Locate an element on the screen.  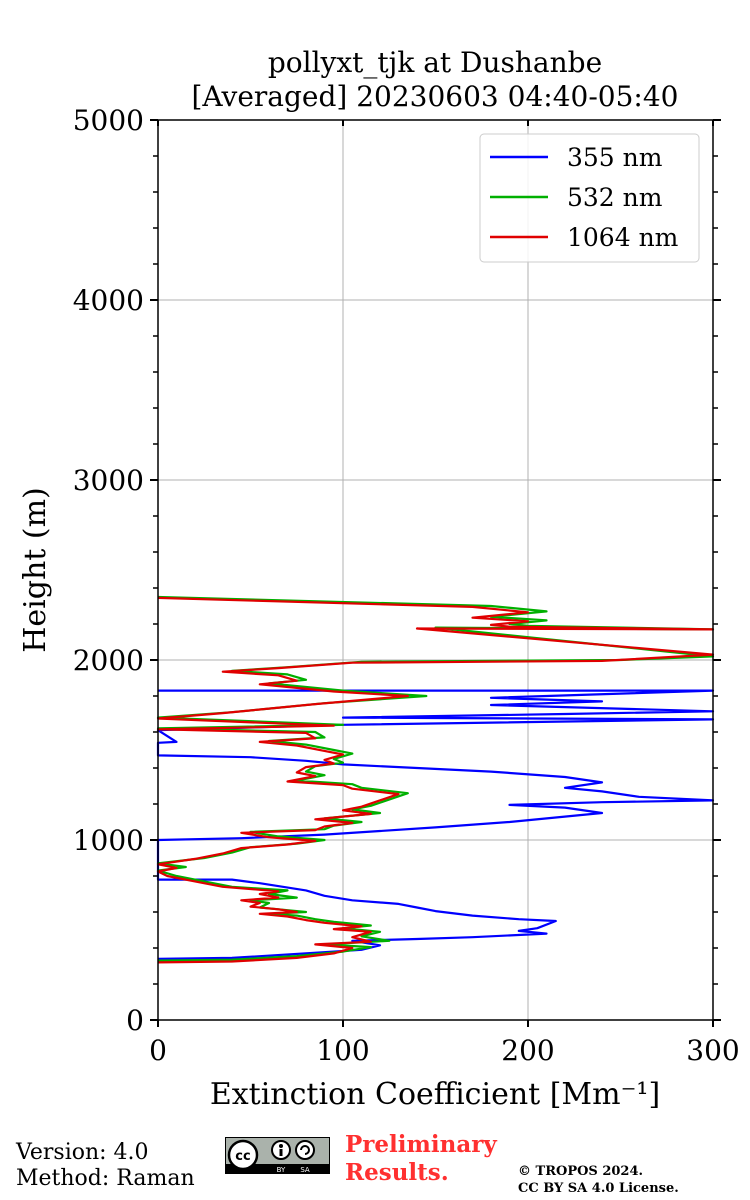
y-axis-label: Height (m) is located at coordinates (35, 569).